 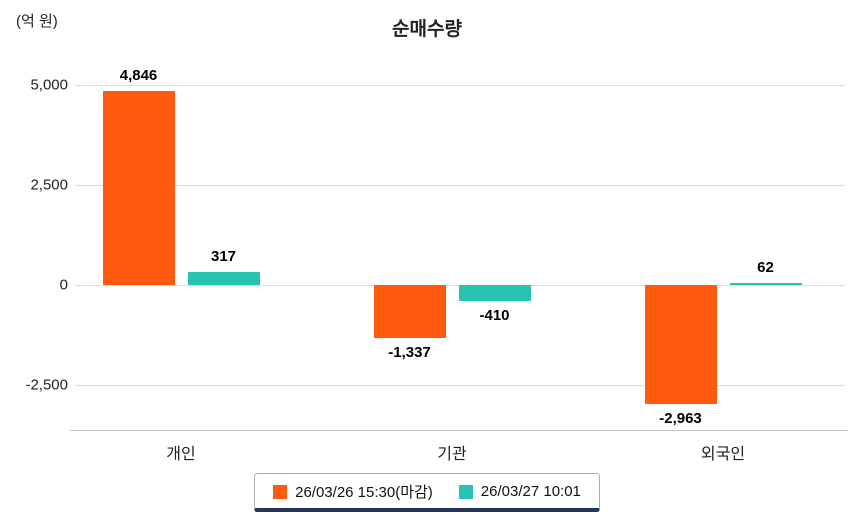 I want to click on y-axis-unit-label: (억 원), so click(x=37, y=21).